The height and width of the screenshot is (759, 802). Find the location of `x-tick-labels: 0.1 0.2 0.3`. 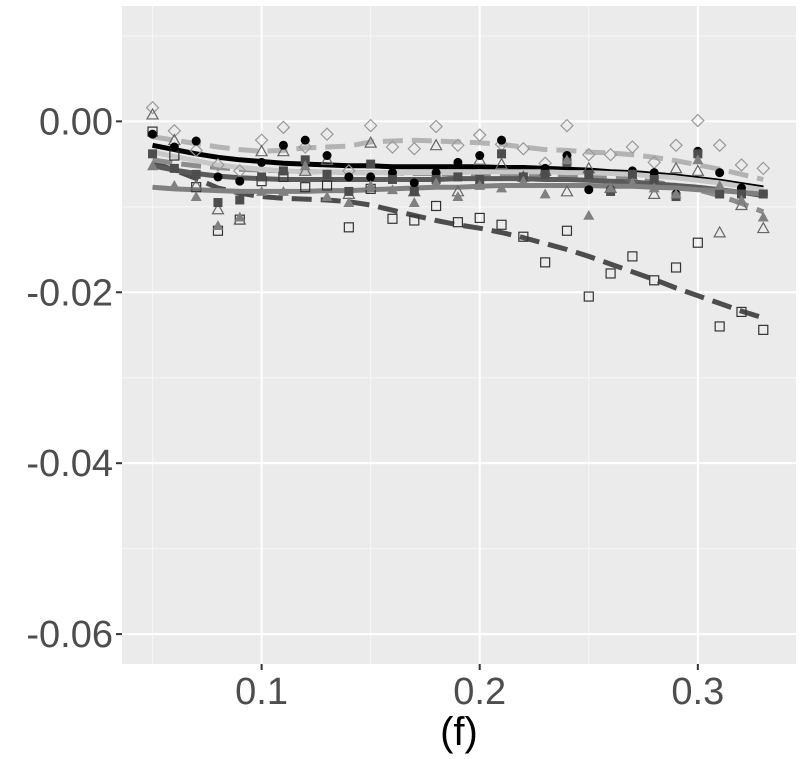

x-tick-labels: 0.1 0.2 0.3 is located at coordinates (479, 692).